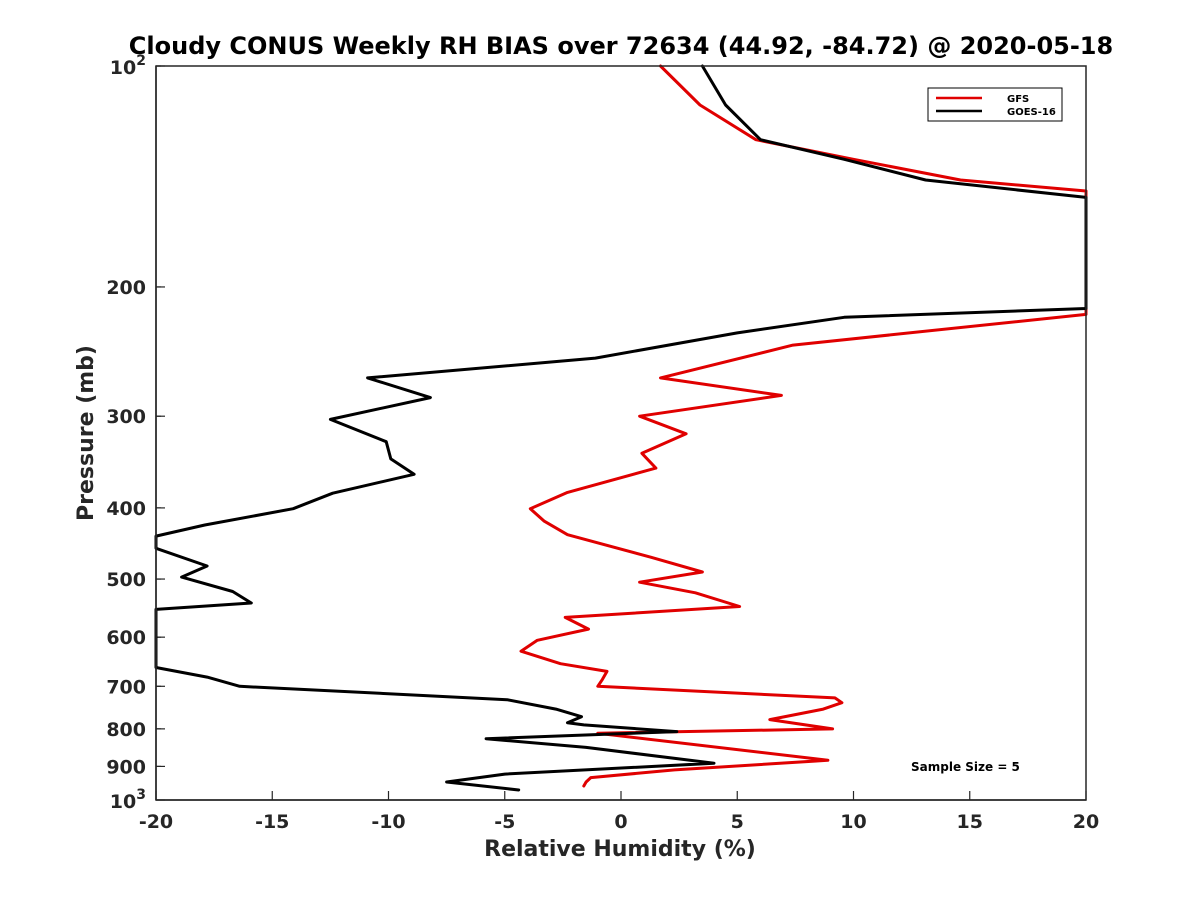 This screenshot has height=900, width=1200. I want to click on x-tick-label: -5, so click(504, 822).